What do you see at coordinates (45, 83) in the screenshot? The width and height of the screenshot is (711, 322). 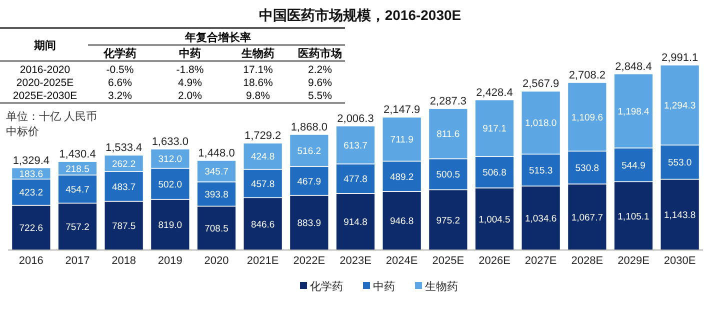 I see `category-label: 2020-2025E` at bounding box center [45, 83].